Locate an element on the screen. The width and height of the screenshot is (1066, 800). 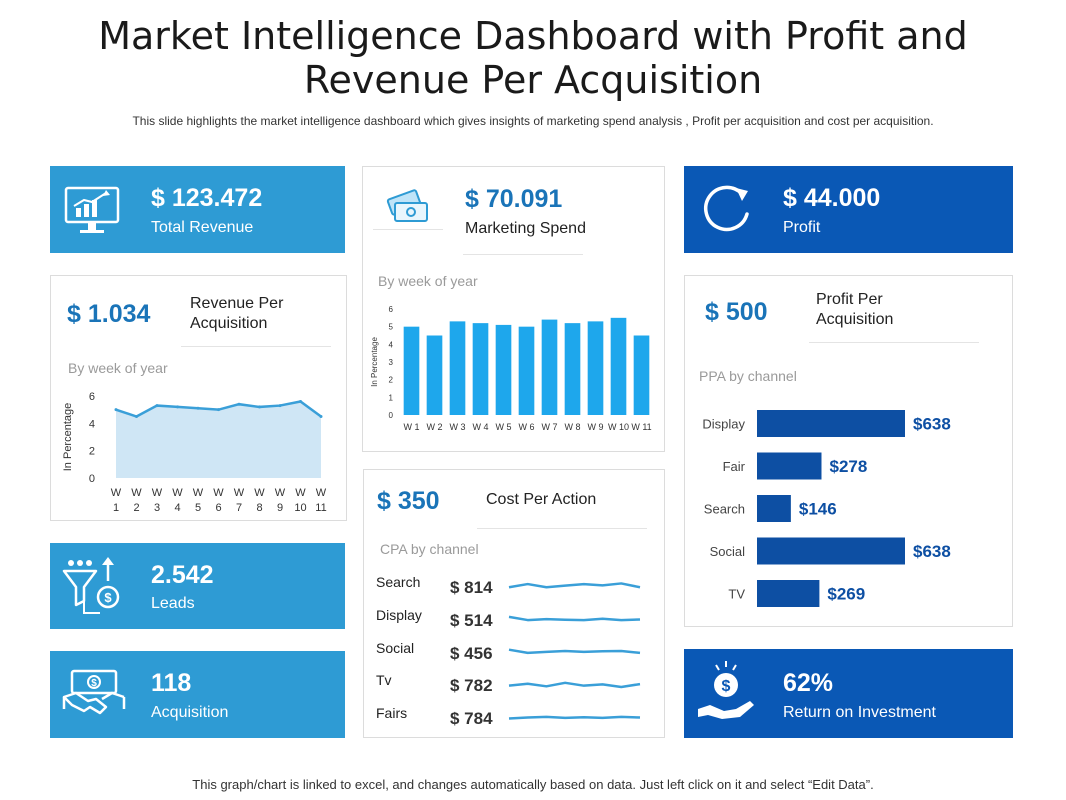
ppa-category-label: Display is located at coordinates (723, 424).